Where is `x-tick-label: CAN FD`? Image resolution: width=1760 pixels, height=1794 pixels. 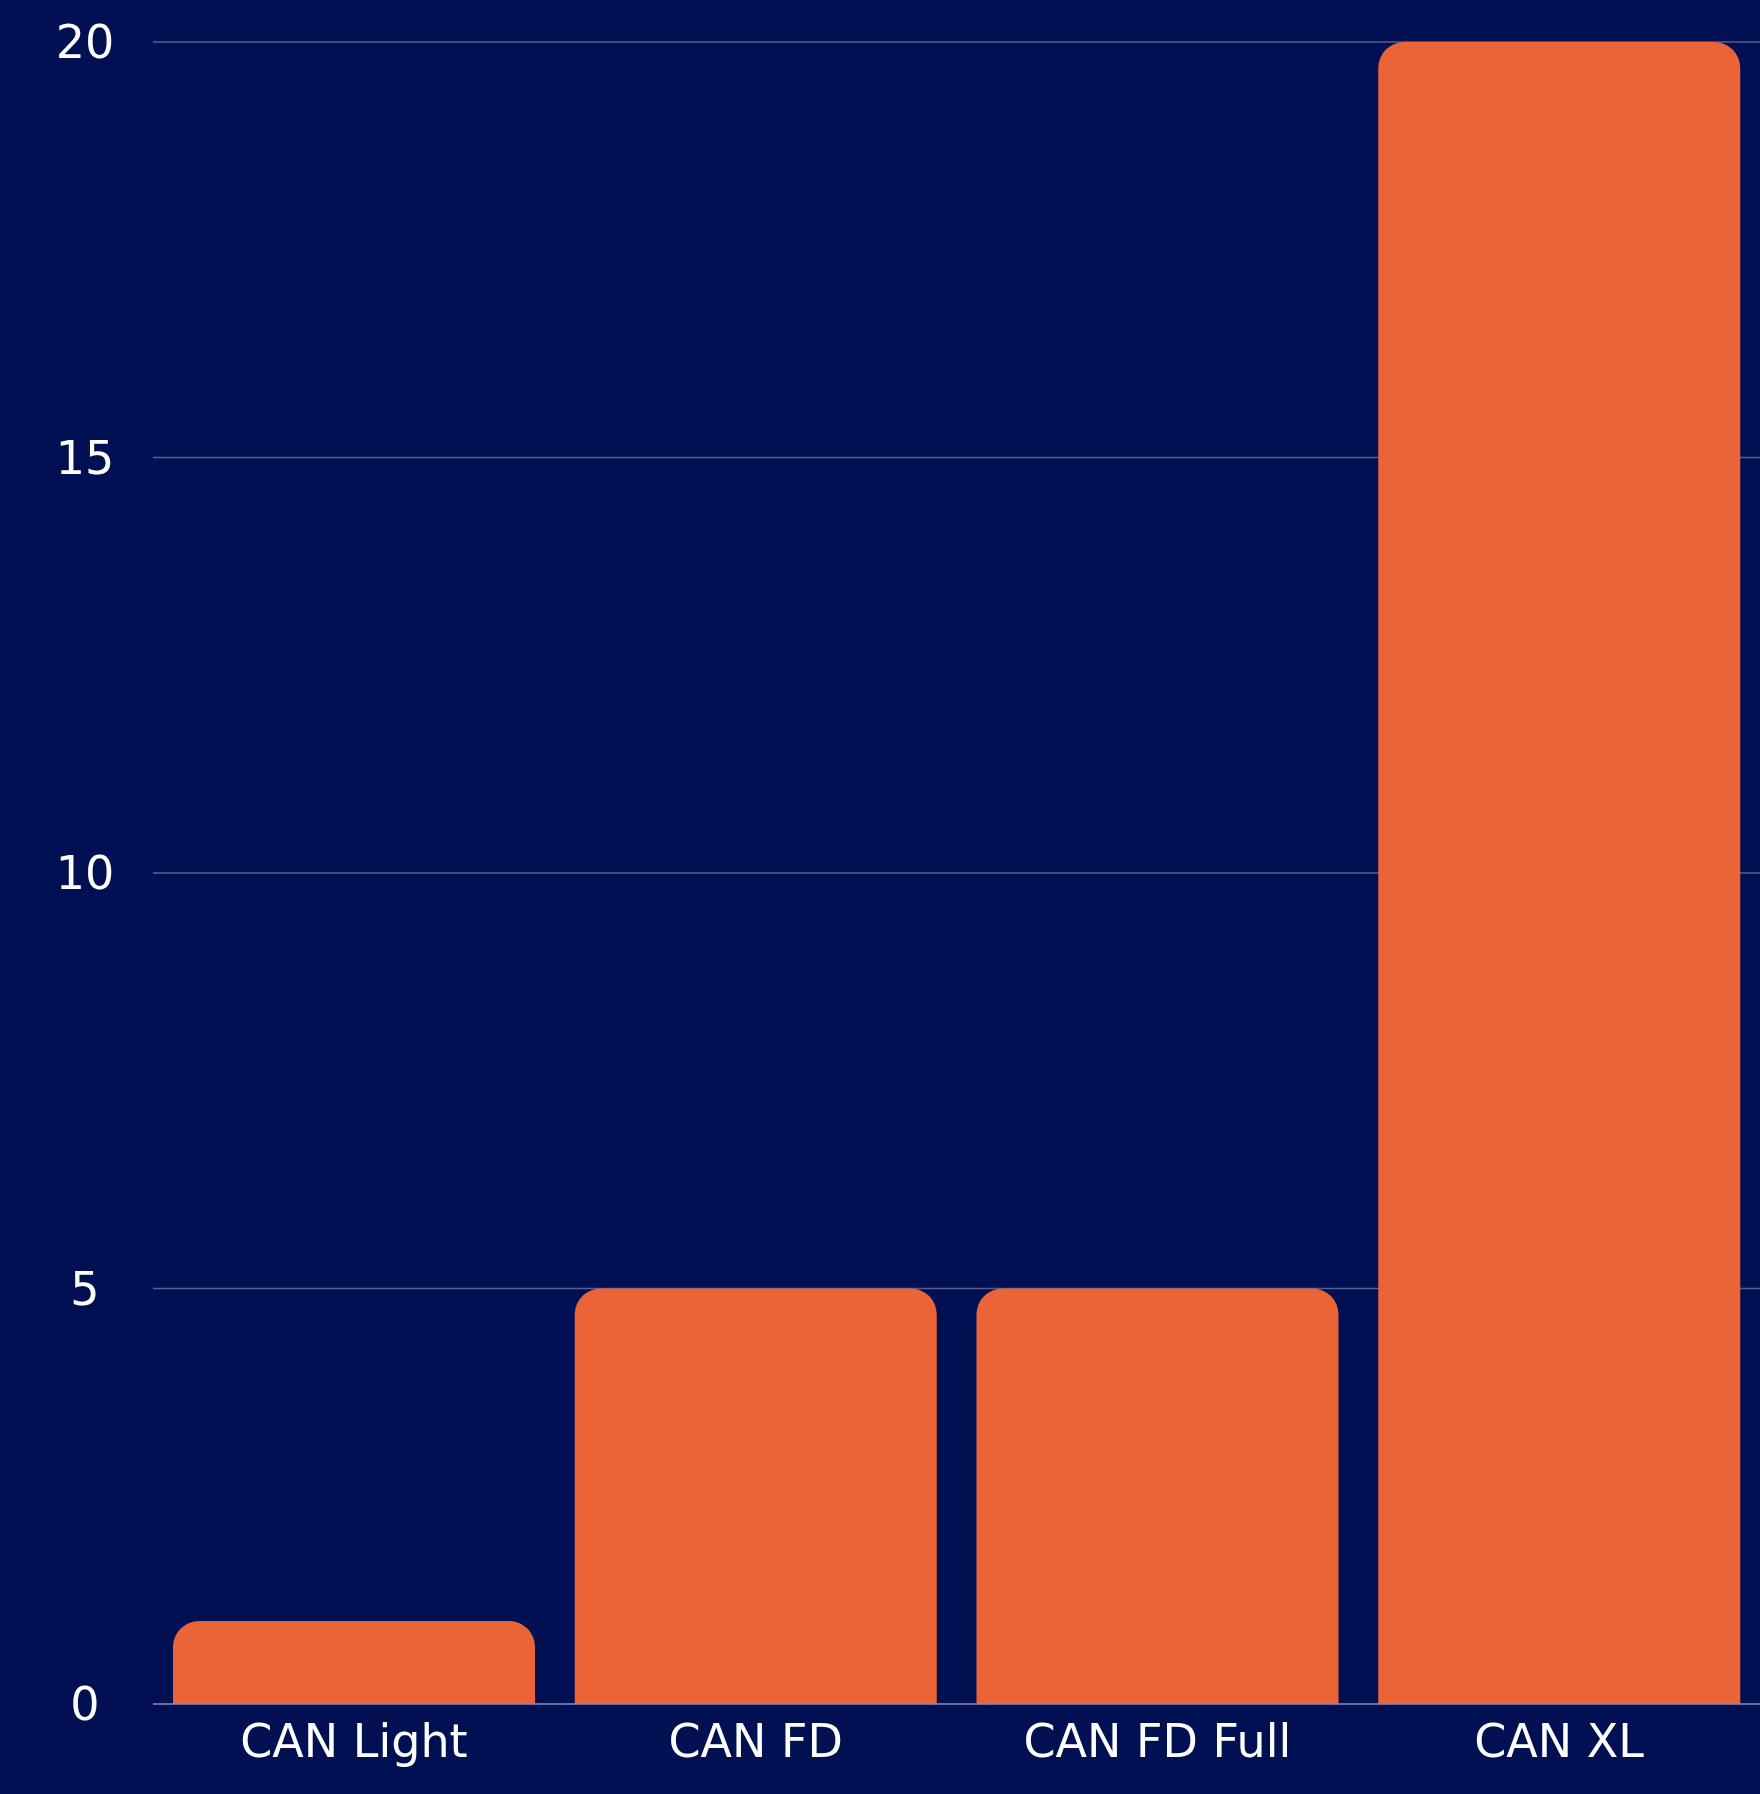 x-tick-label: CAN FD is located at coordinates (755, 1740).